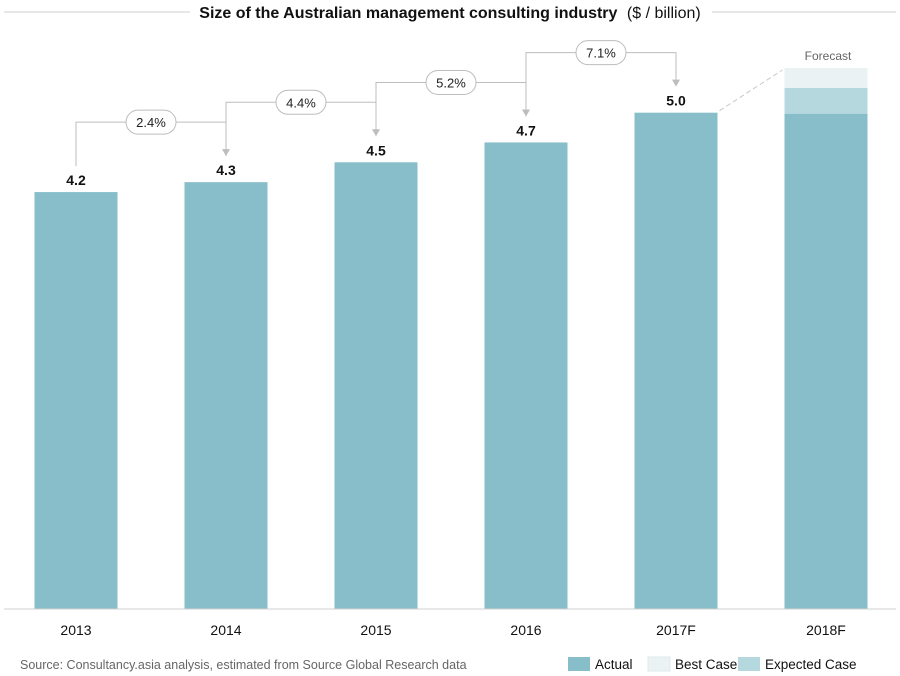 The height and width of the screenshot is (676, 900). Describe the element at coordinates (226, 170) in the screenshot. I see `value-label-2014: 4.3` at that location.